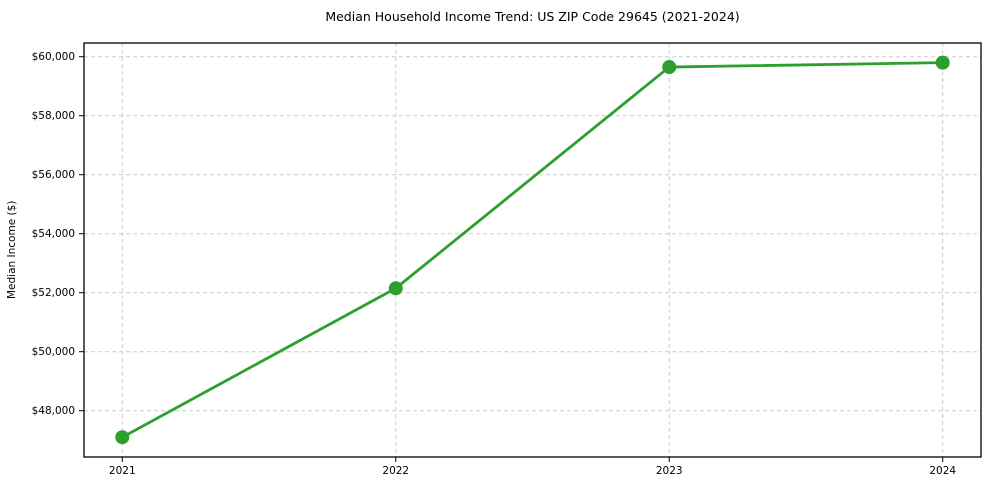 The height and width of the screenshot is (490, 989). Describe the element at coordinates (53, 411) in the screenshot. I see `y-tick-label: $48,000` at that location.